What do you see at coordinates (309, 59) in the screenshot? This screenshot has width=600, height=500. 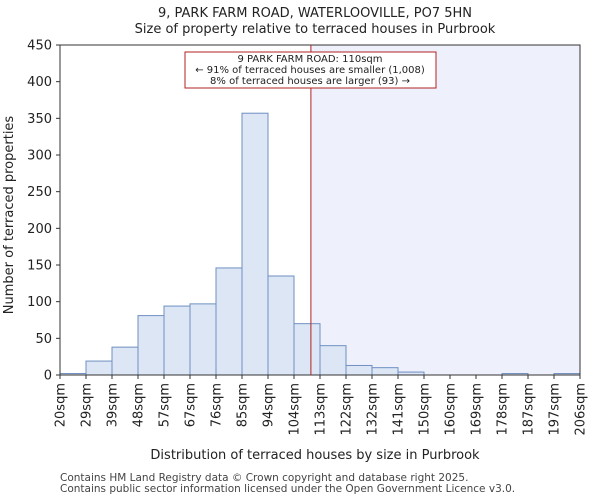 I see `annotation-line-1: 9 PARK FARM ROAD: 110sqm` at bounding box center [309, 59].